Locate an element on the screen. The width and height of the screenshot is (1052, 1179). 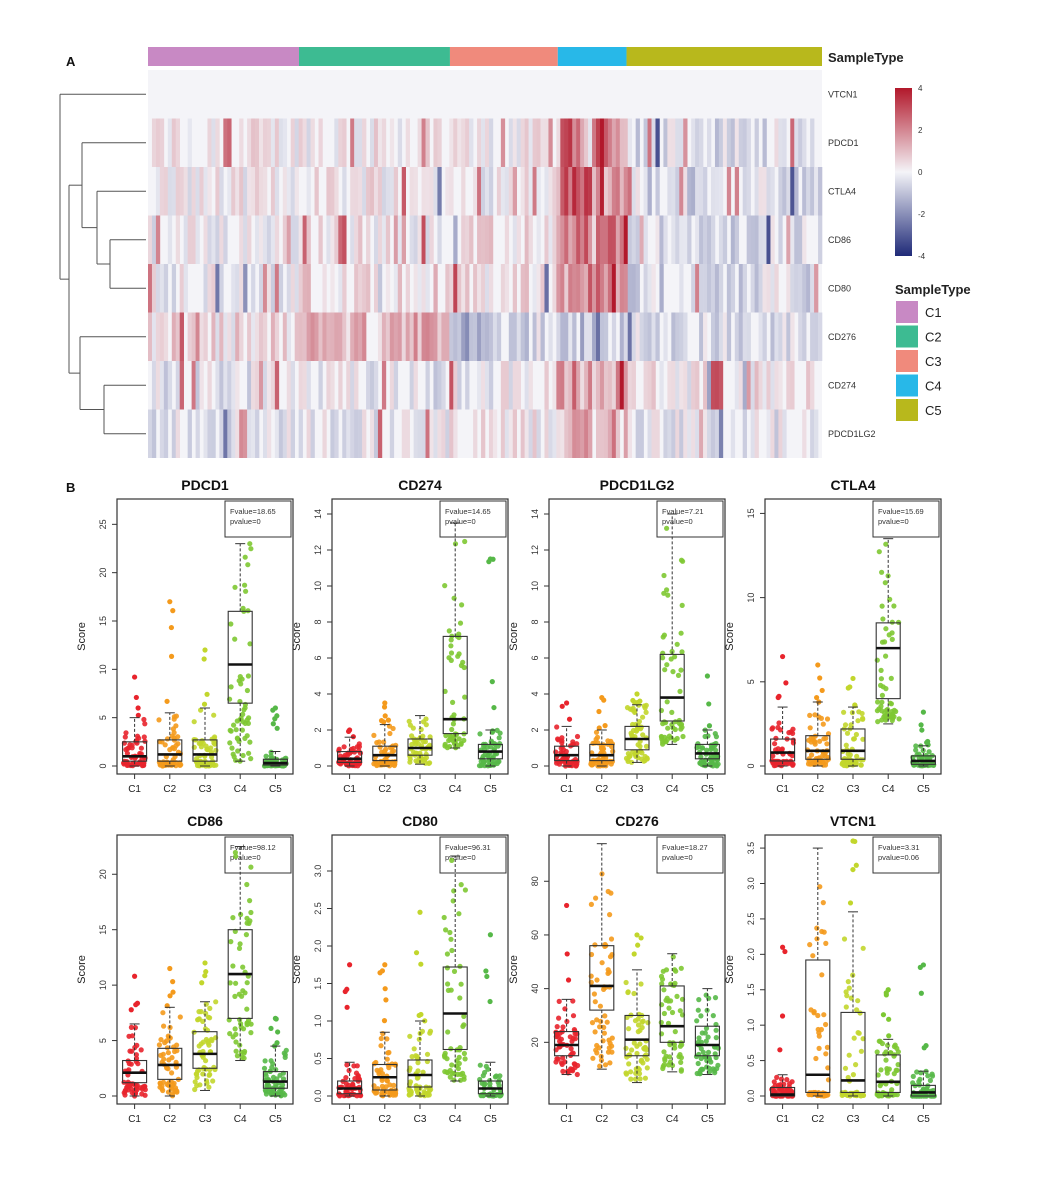
stat-text: Fvalue=18.27 is located at coordinates (685, 847).